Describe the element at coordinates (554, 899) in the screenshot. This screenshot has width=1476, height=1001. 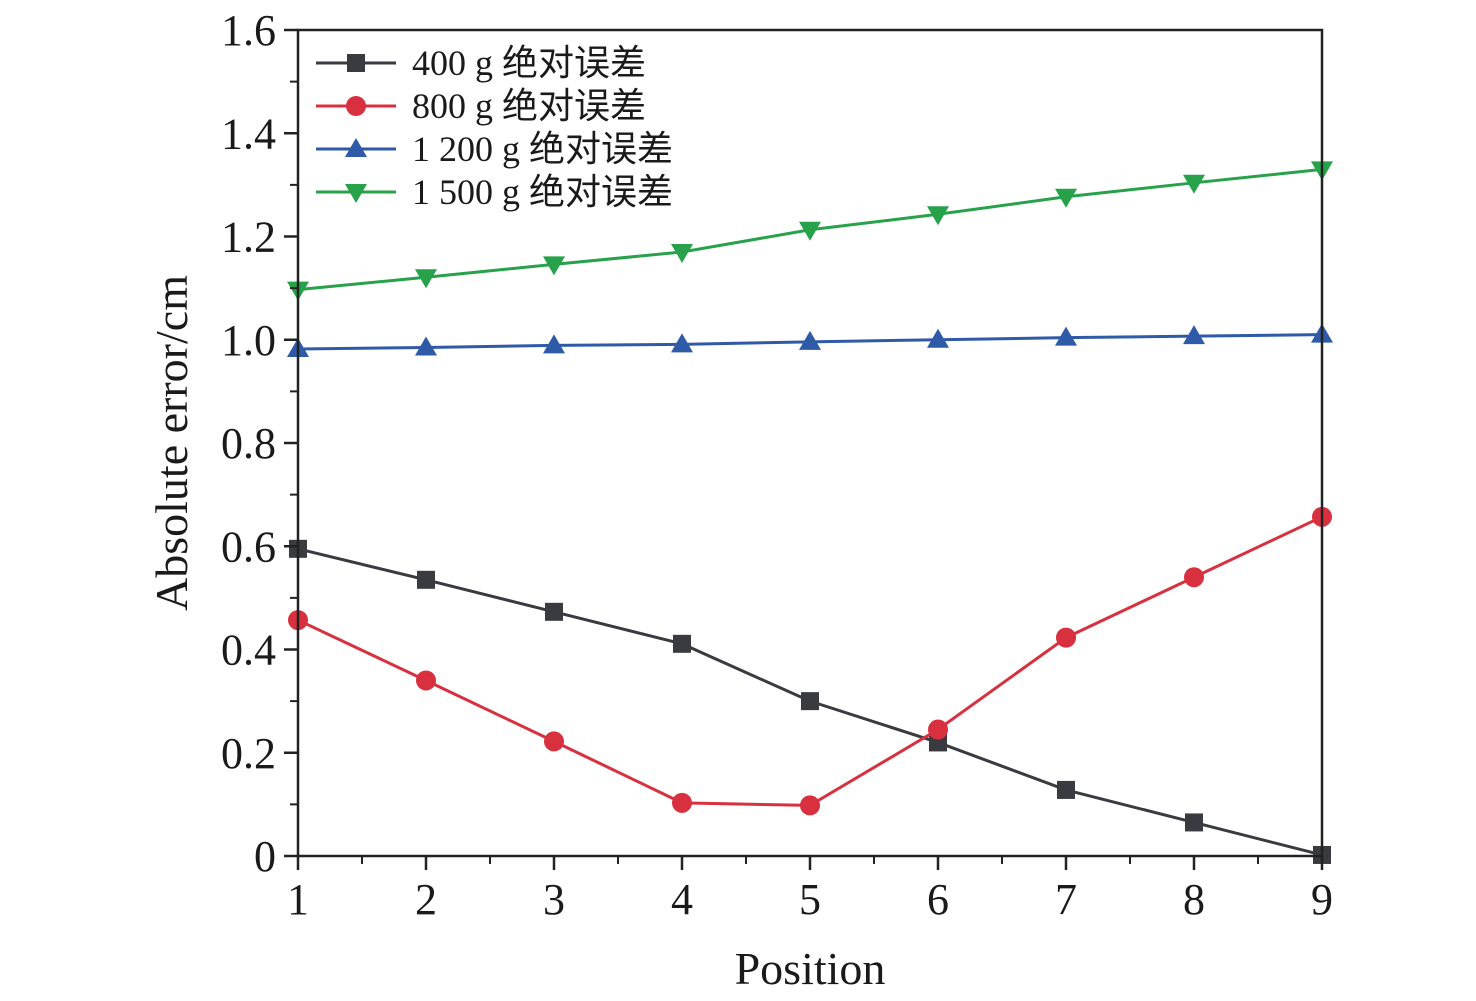
I see `x-tick-label: 3` at that location.